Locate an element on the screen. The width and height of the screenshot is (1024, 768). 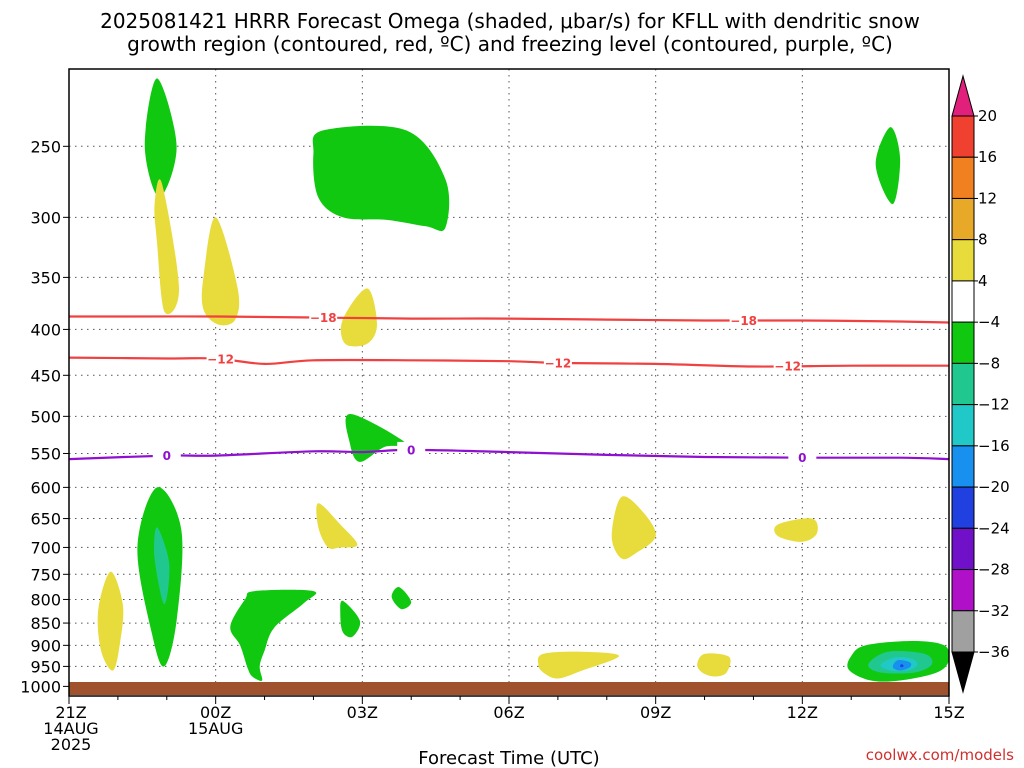
y-tick-label-600: 600 is located at coordinates (45, 487).